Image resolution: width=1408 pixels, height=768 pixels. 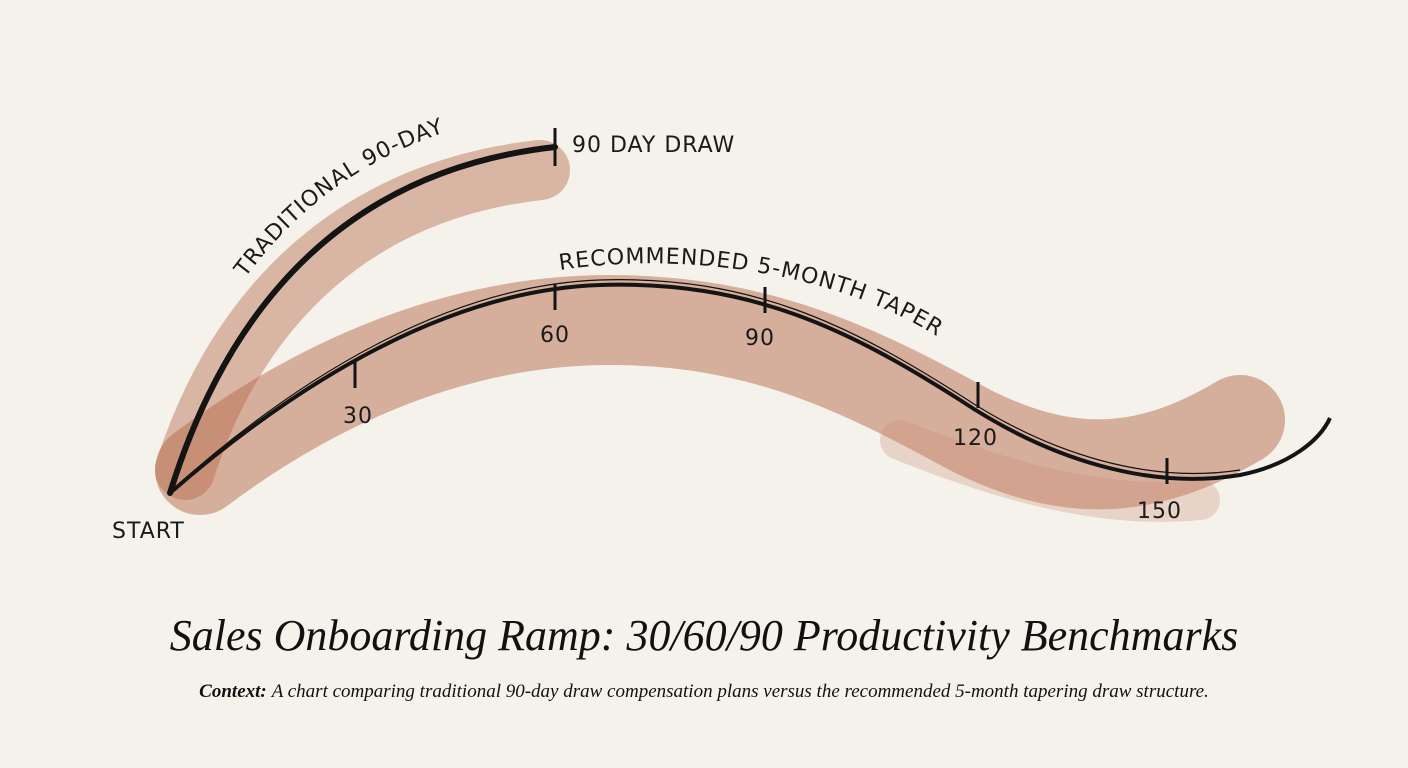 I want to click on marker-label: 150, so click(x=1159, y=511).